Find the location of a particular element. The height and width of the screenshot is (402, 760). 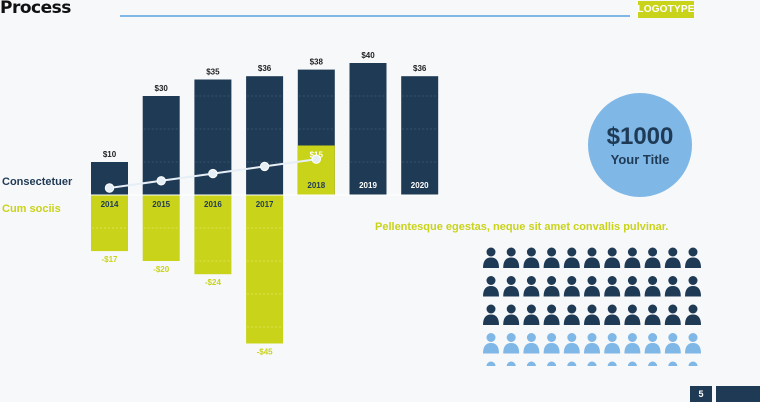

bar-negative-label: -$45 is located at coordinates (265, 352).